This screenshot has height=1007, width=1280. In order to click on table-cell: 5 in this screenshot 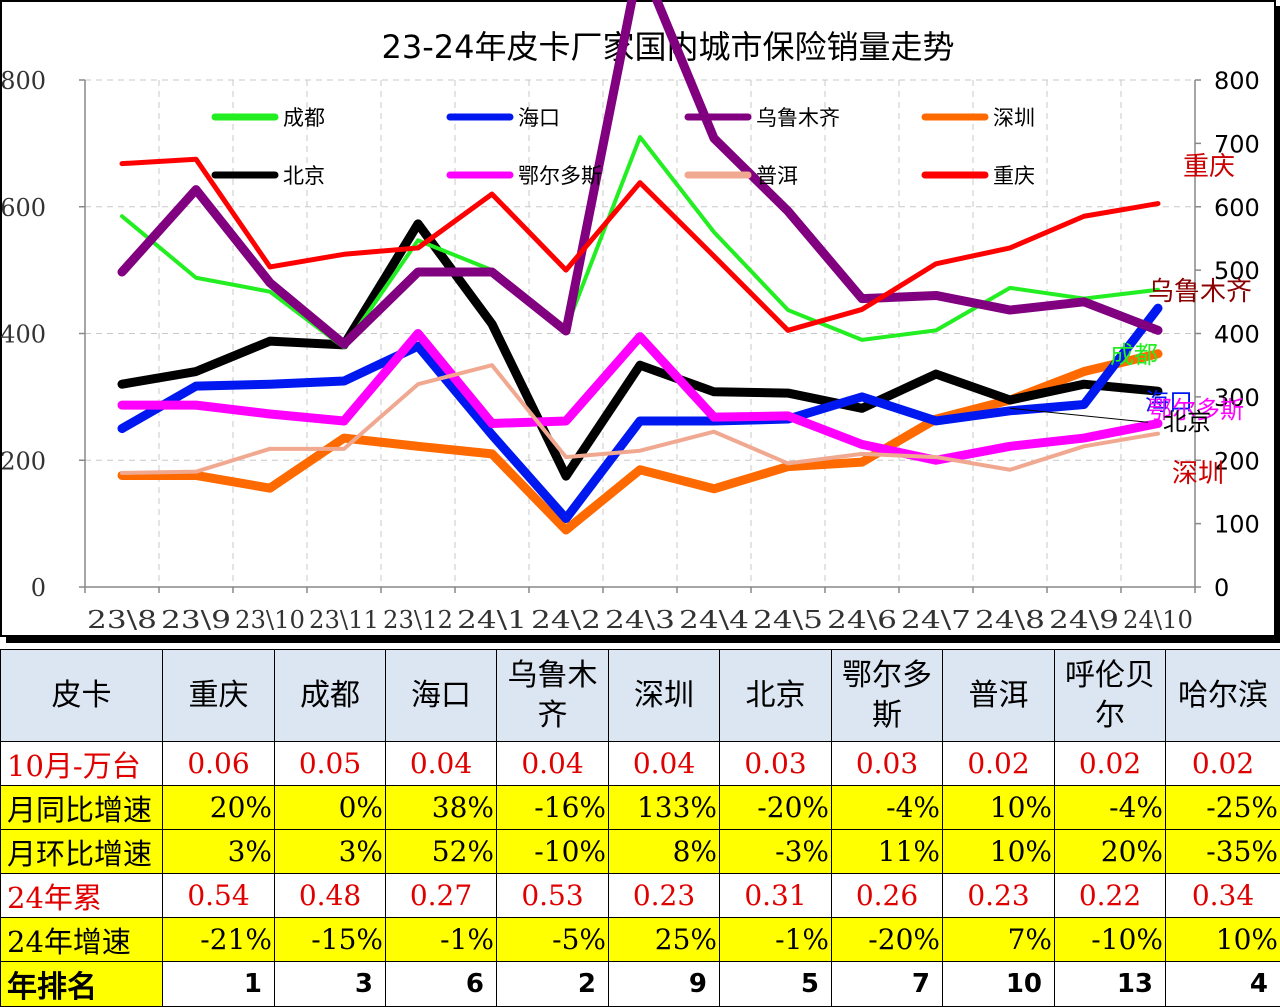, I will do `click(776, 984)`.